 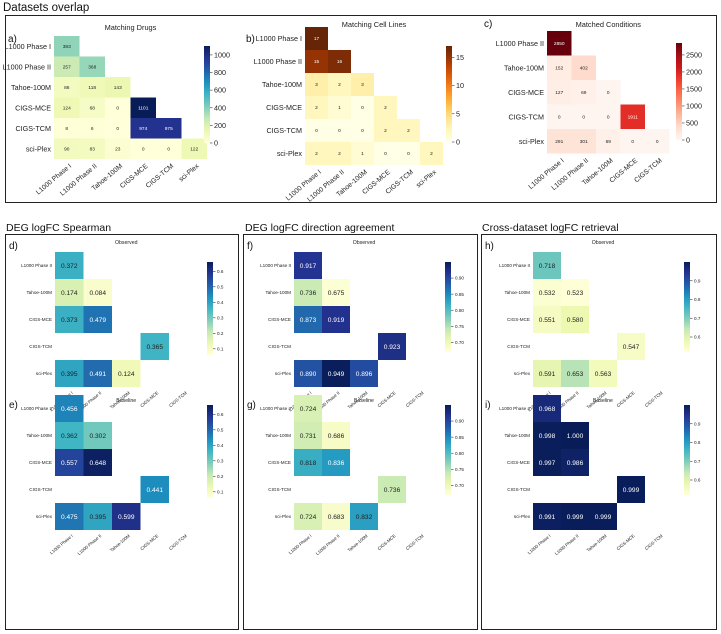 What do you see at coordinates (126, 374) in the screenshot?
I see `cell-value-label: 0.124` at bounding box center [126, 374].